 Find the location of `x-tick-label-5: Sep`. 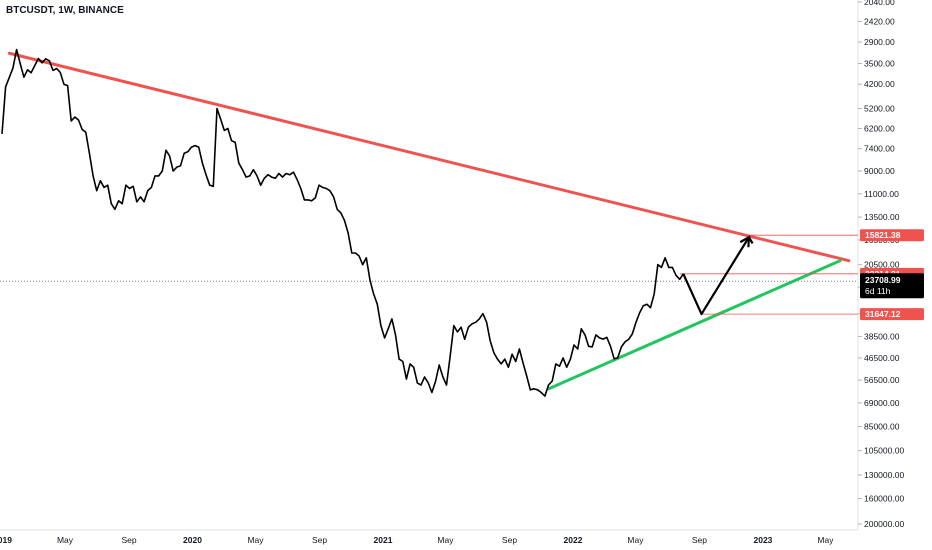

x-tick-label-5: Sep is located at coordinates (319, 540).